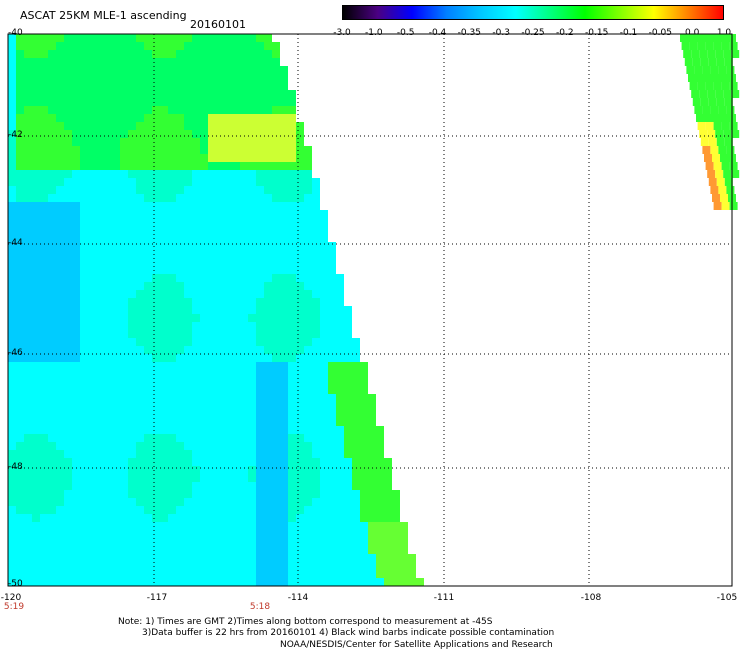  What do you see at coordinates (11, 598) in the screenshot?
I see `lon-label-120: -120` at bounding box center [11, 598].